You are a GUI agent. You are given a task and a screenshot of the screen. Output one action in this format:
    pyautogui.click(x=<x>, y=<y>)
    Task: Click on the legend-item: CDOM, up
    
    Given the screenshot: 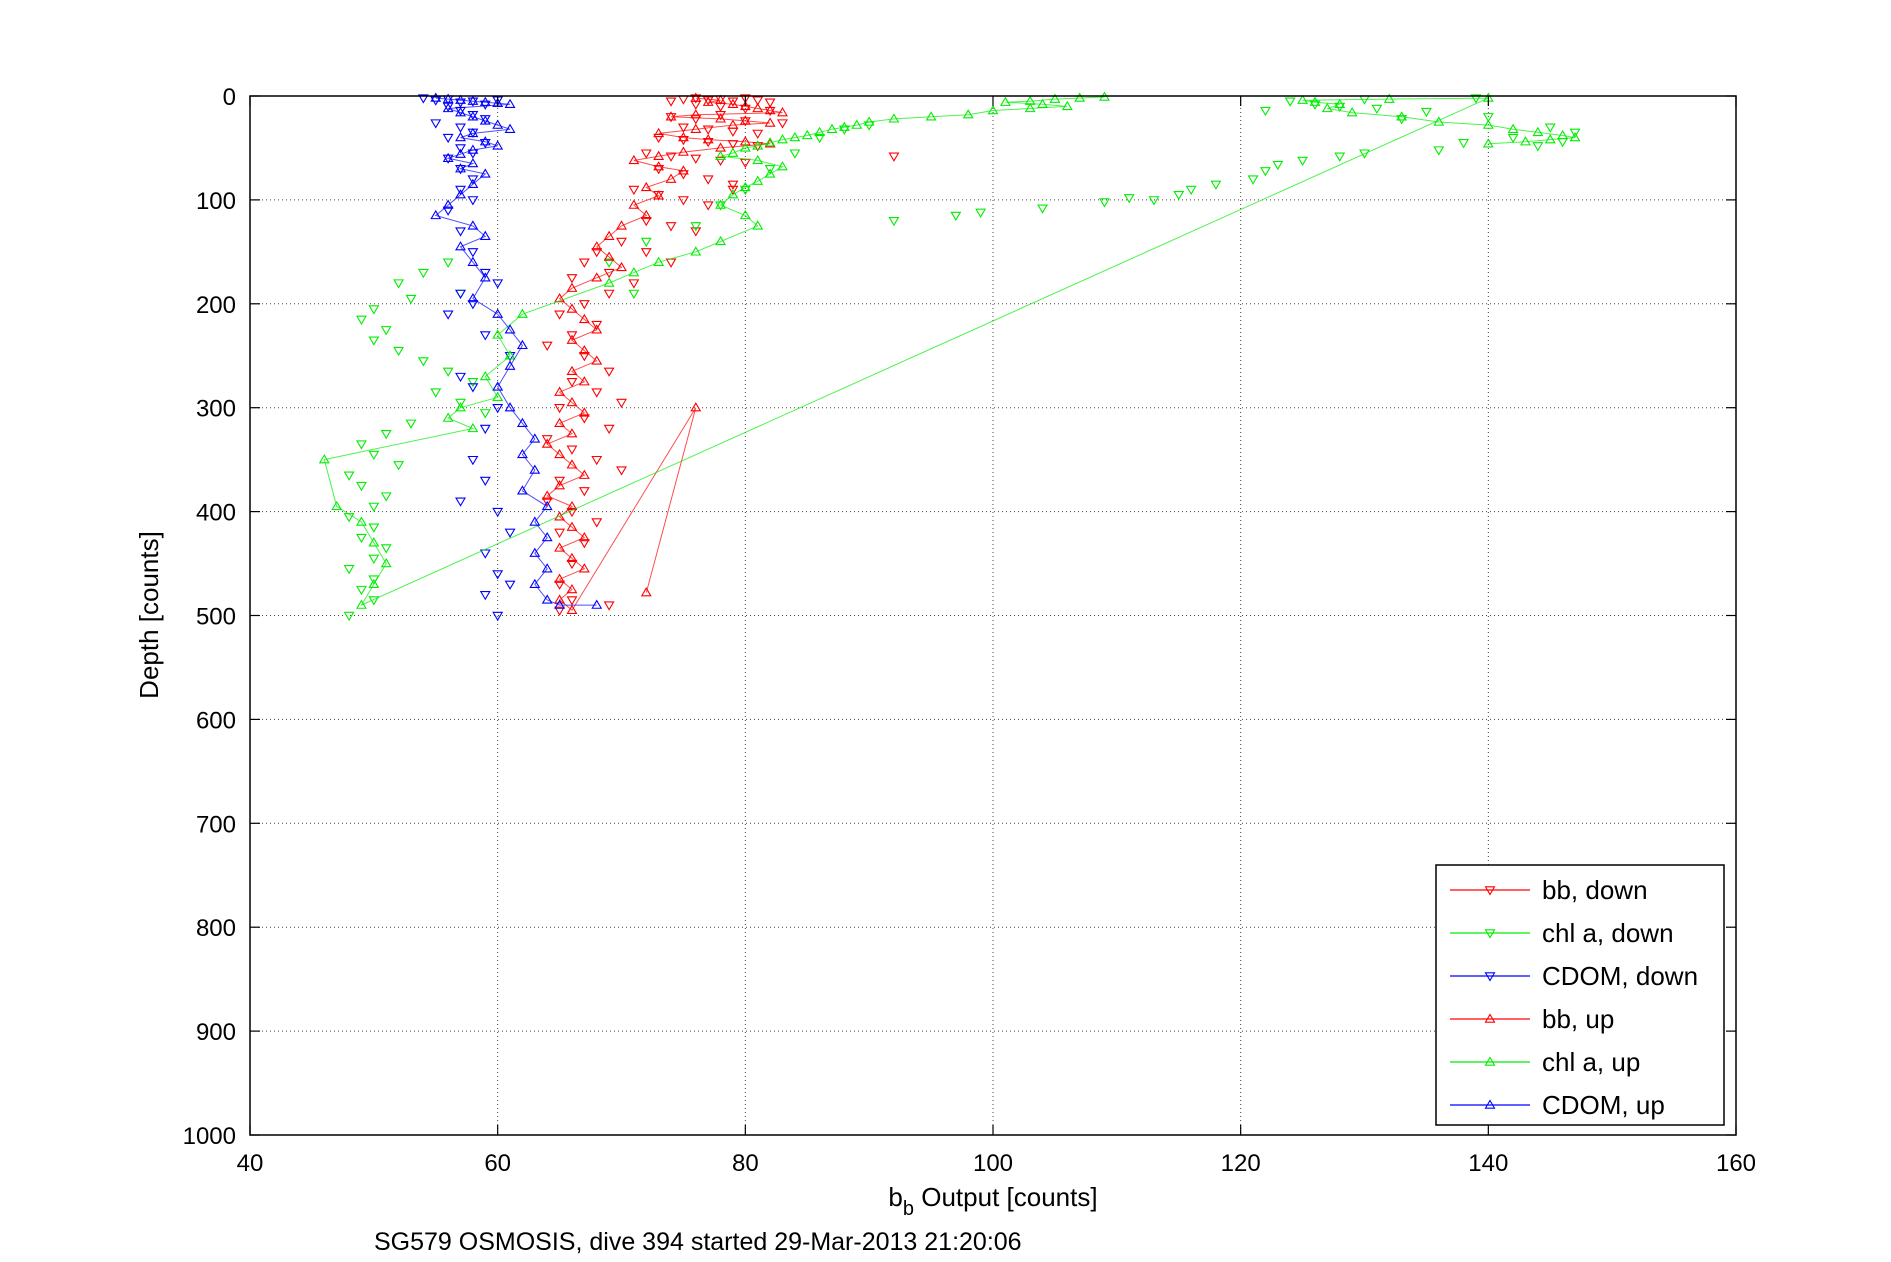 What is the action you would take?
    pyautogui.click(x=1557, y=1105)
    